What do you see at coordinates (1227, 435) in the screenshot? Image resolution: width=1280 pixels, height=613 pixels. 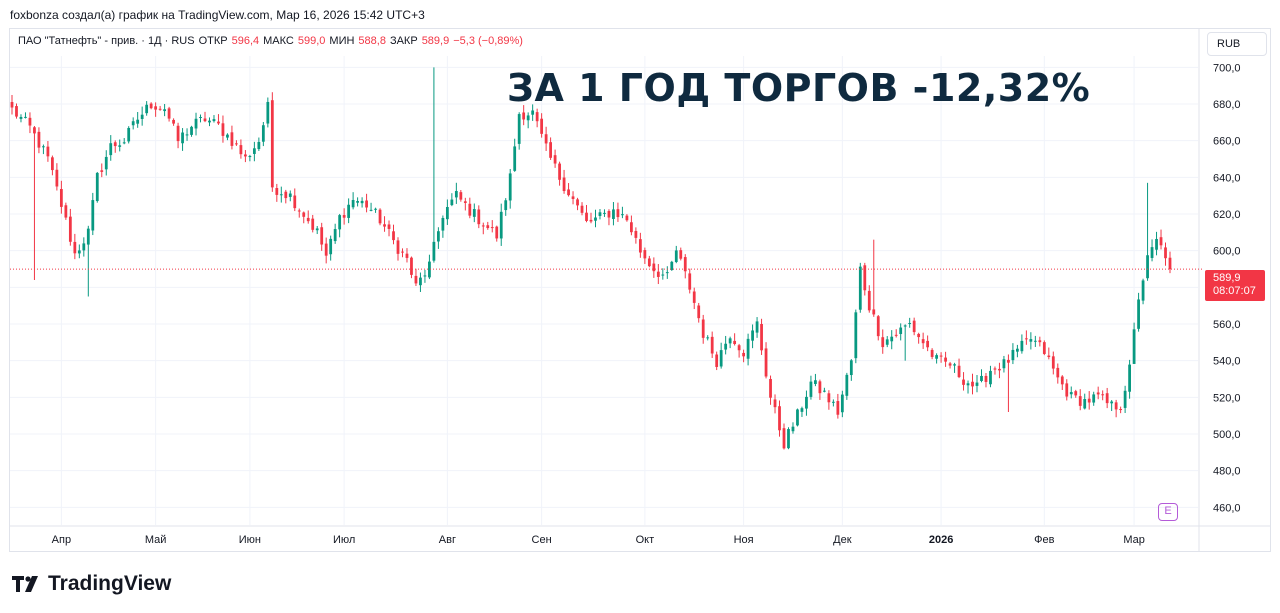 I see `y-tick-label: 500,0` at bounding box center [1227, 435].